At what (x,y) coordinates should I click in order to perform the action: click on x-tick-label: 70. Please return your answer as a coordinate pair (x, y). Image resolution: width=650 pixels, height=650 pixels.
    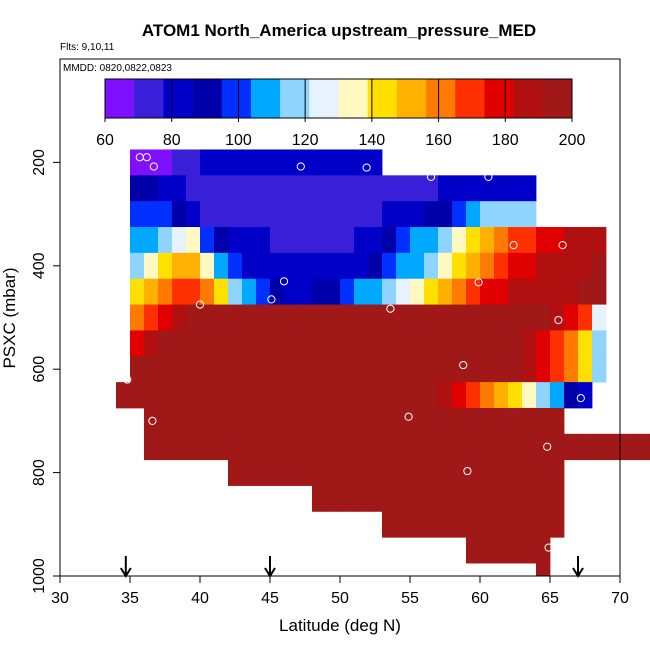
    Looking at the image, I should click on (620, 598).